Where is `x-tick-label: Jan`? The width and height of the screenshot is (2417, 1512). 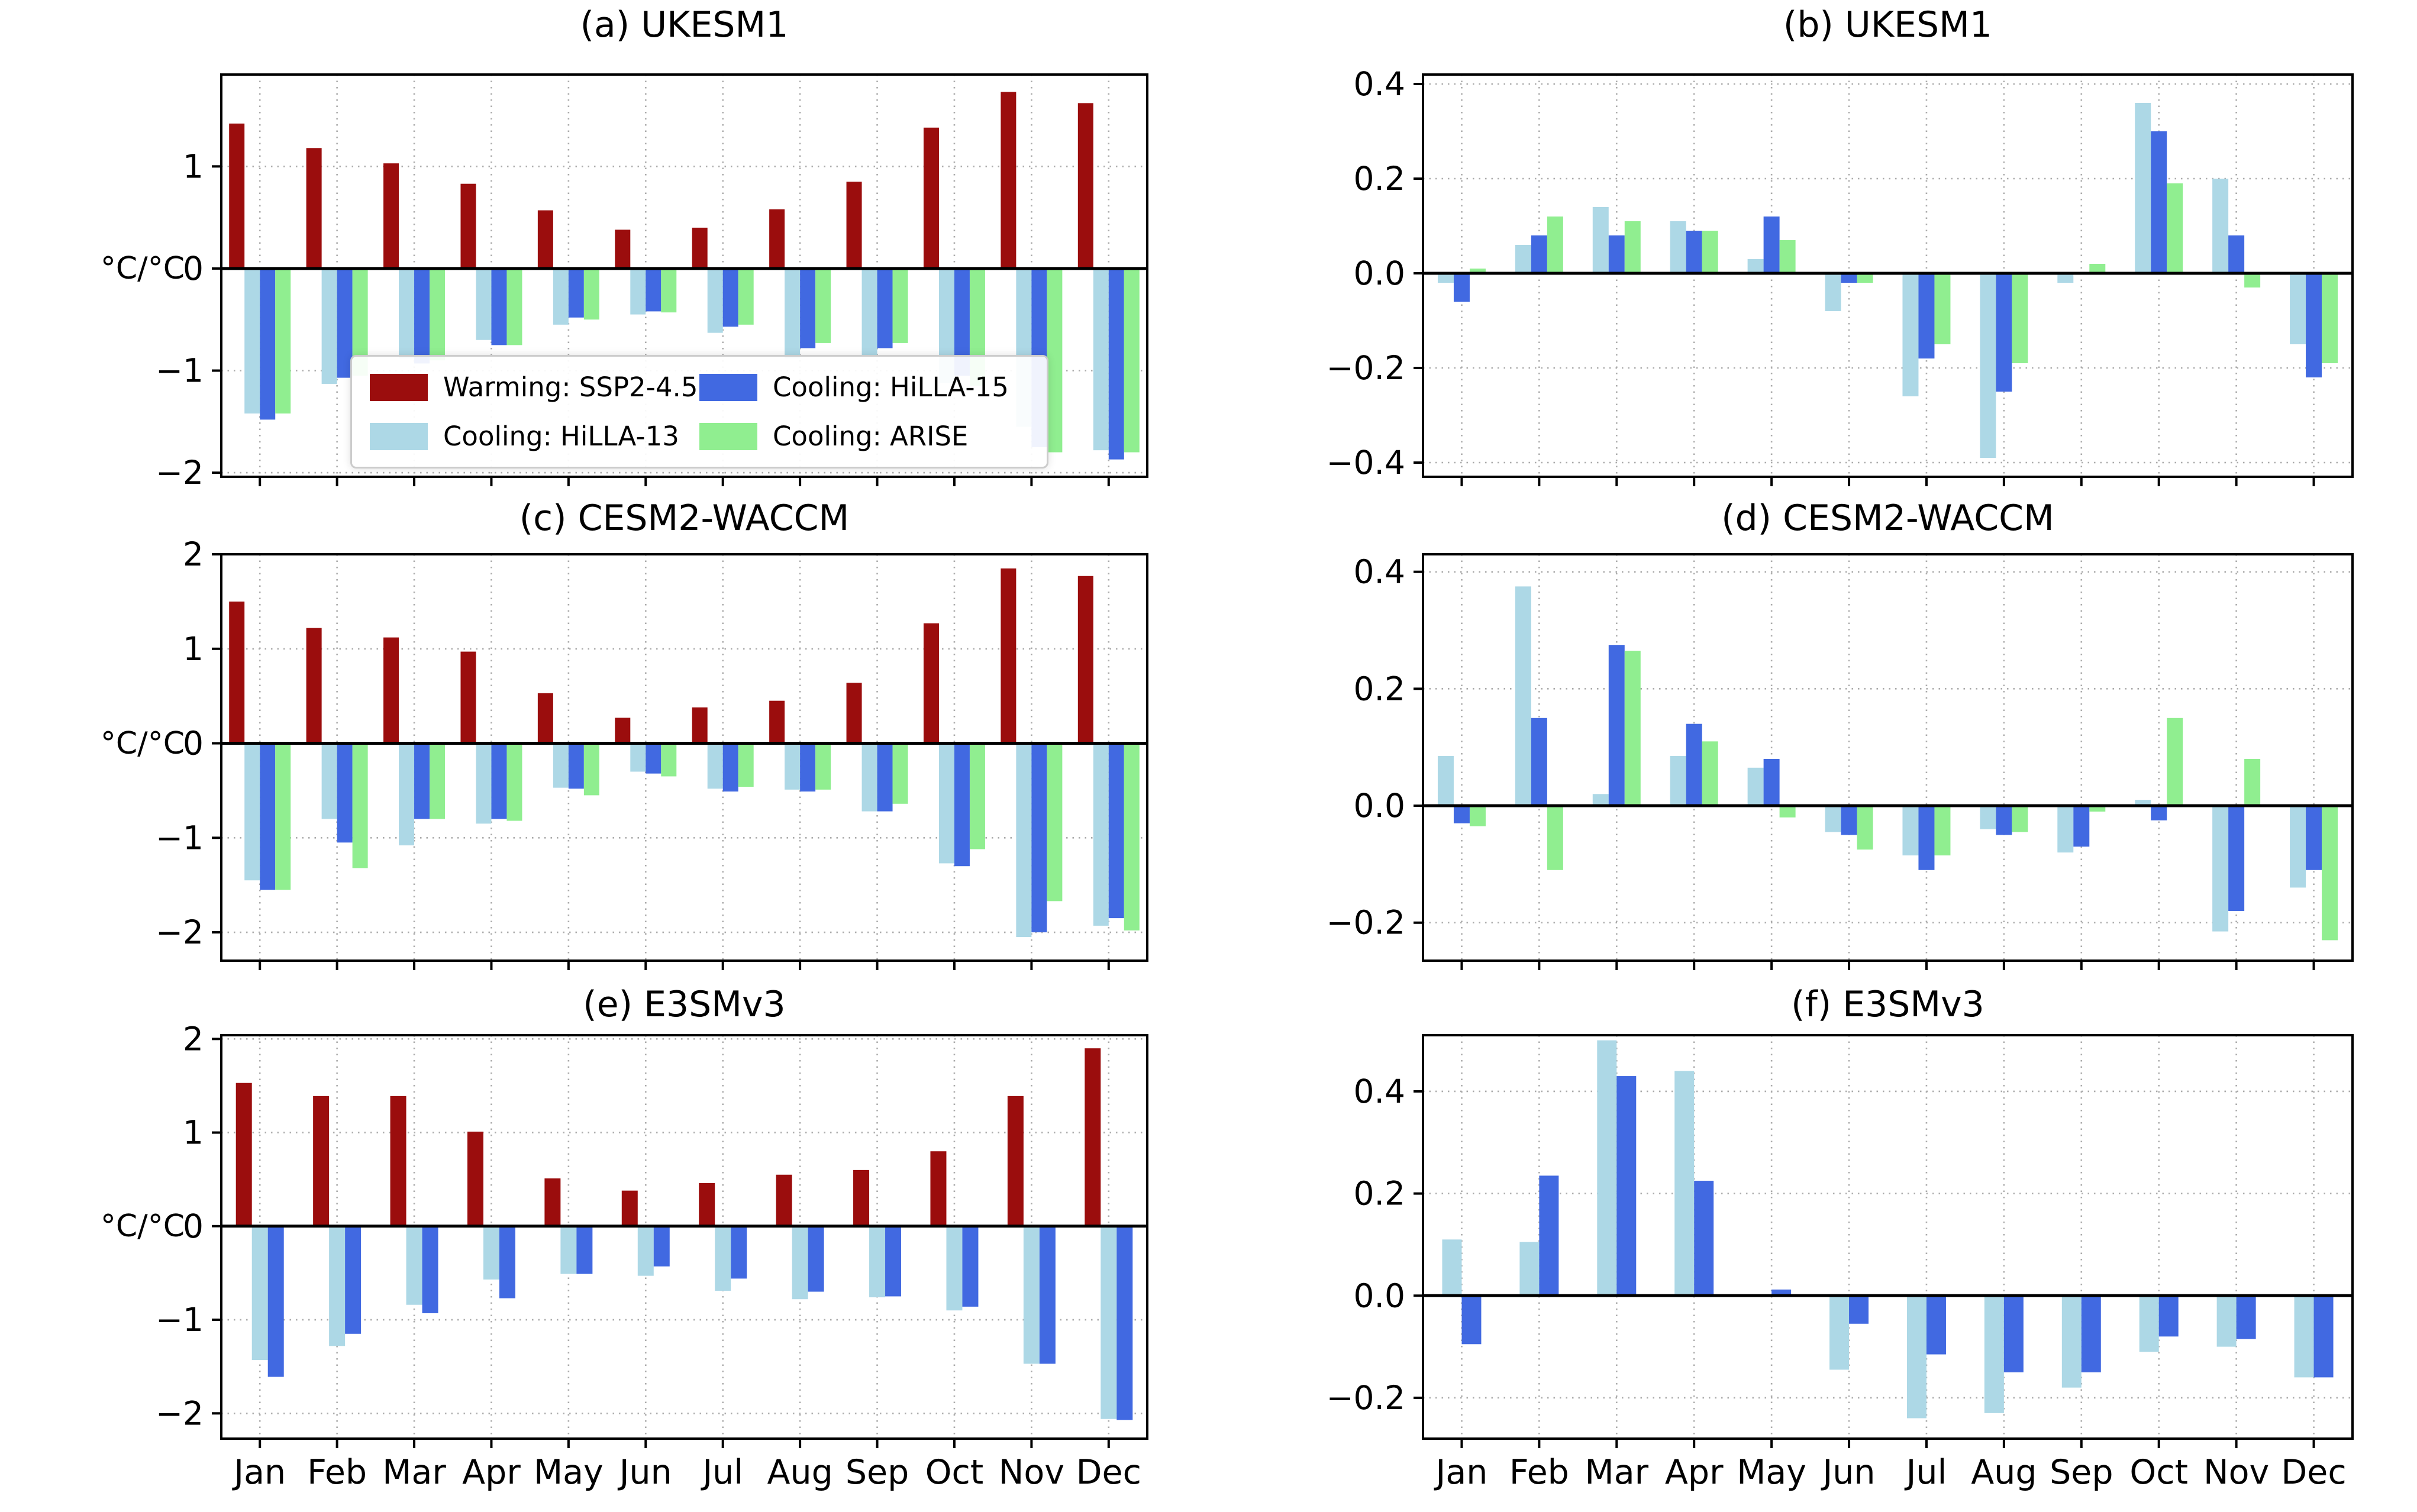
x-tick-label: Jan is located at coordinates (1461, 1472).